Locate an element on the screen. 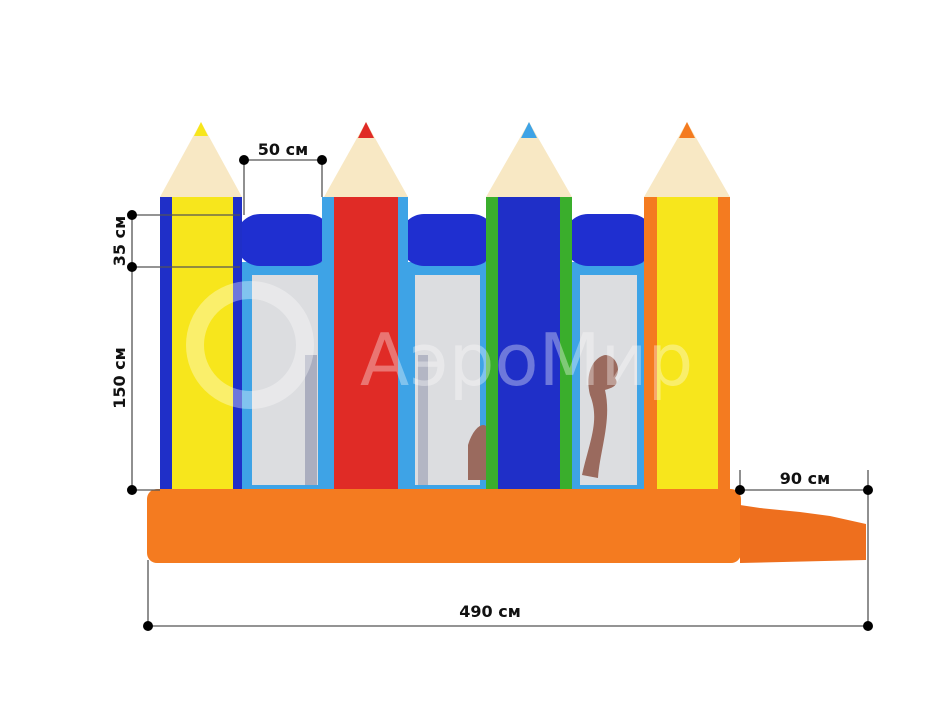  top-rolls is located at coordinates (445, 240).